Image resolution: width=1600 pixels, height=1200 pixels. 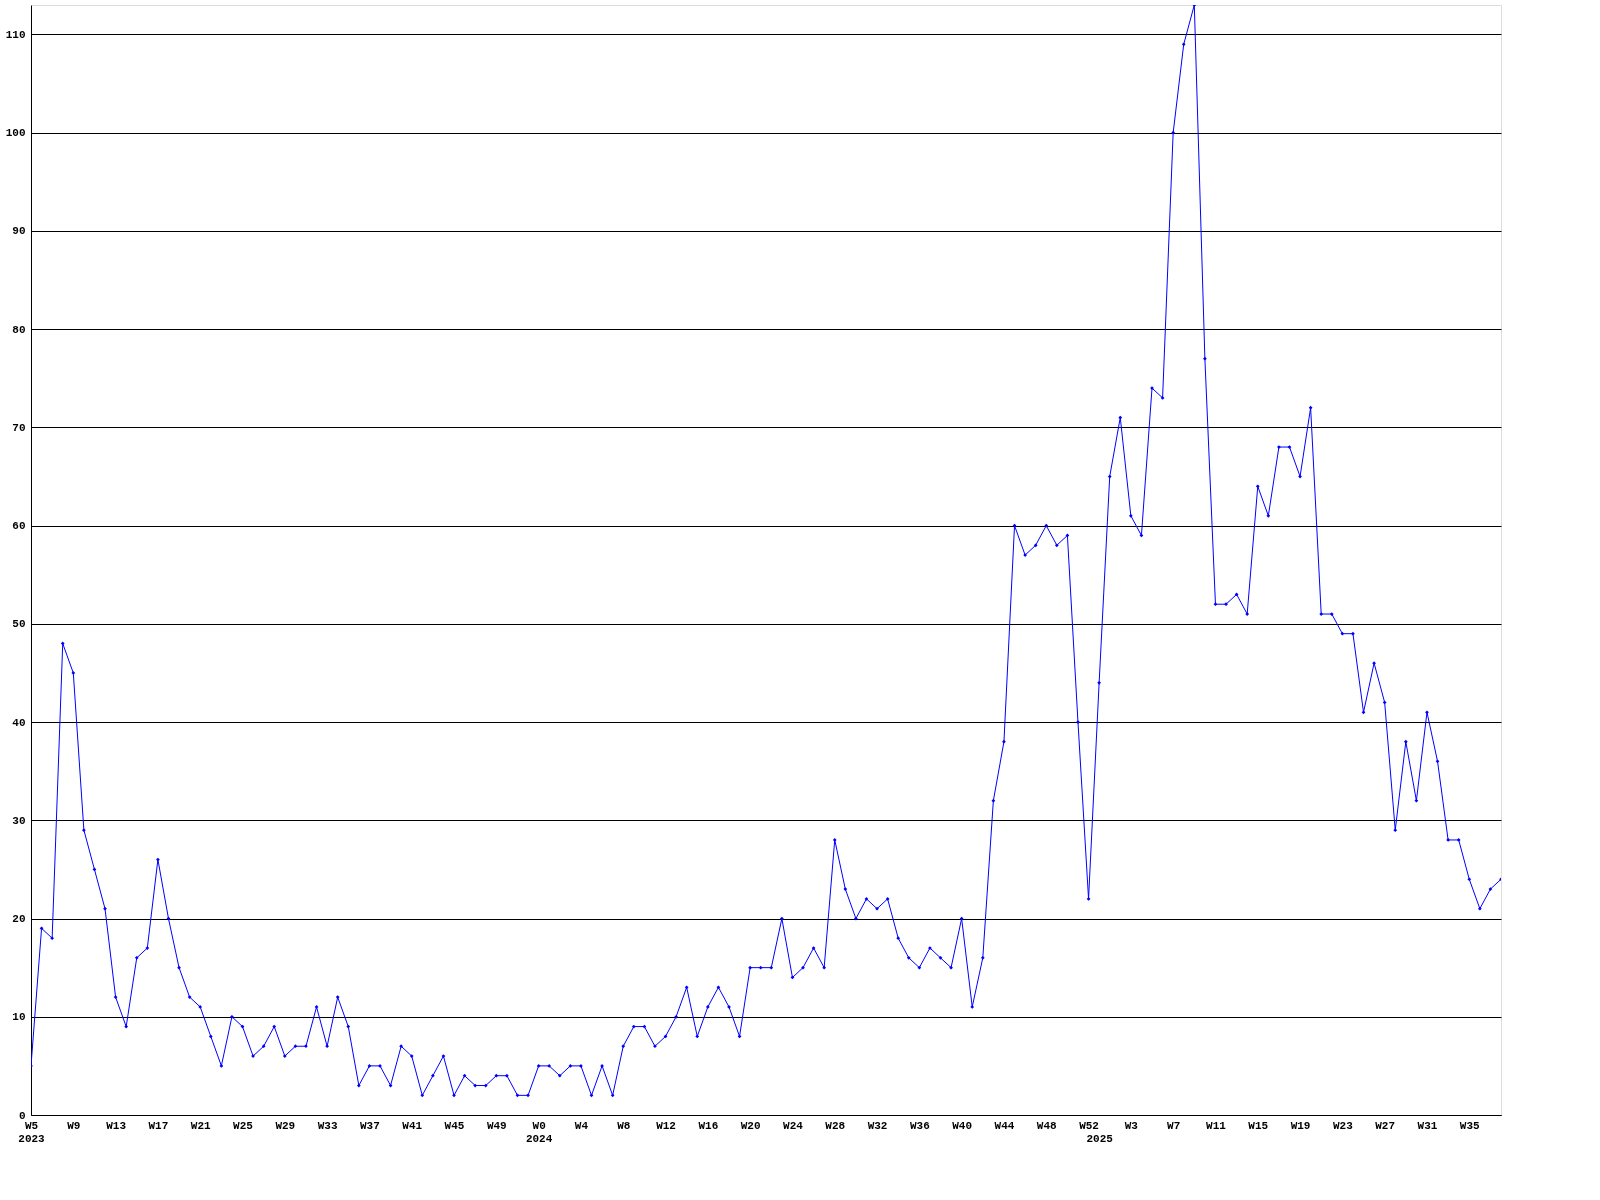 I want to click on y-tick-label: 90, so click(x=19, y=231).